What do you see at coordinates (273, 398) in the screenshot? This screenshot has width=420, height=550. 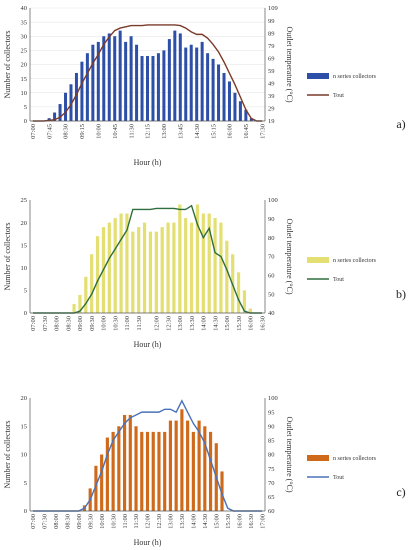 I see `y2-tick-label: 100` at bounding box center [273, 398].